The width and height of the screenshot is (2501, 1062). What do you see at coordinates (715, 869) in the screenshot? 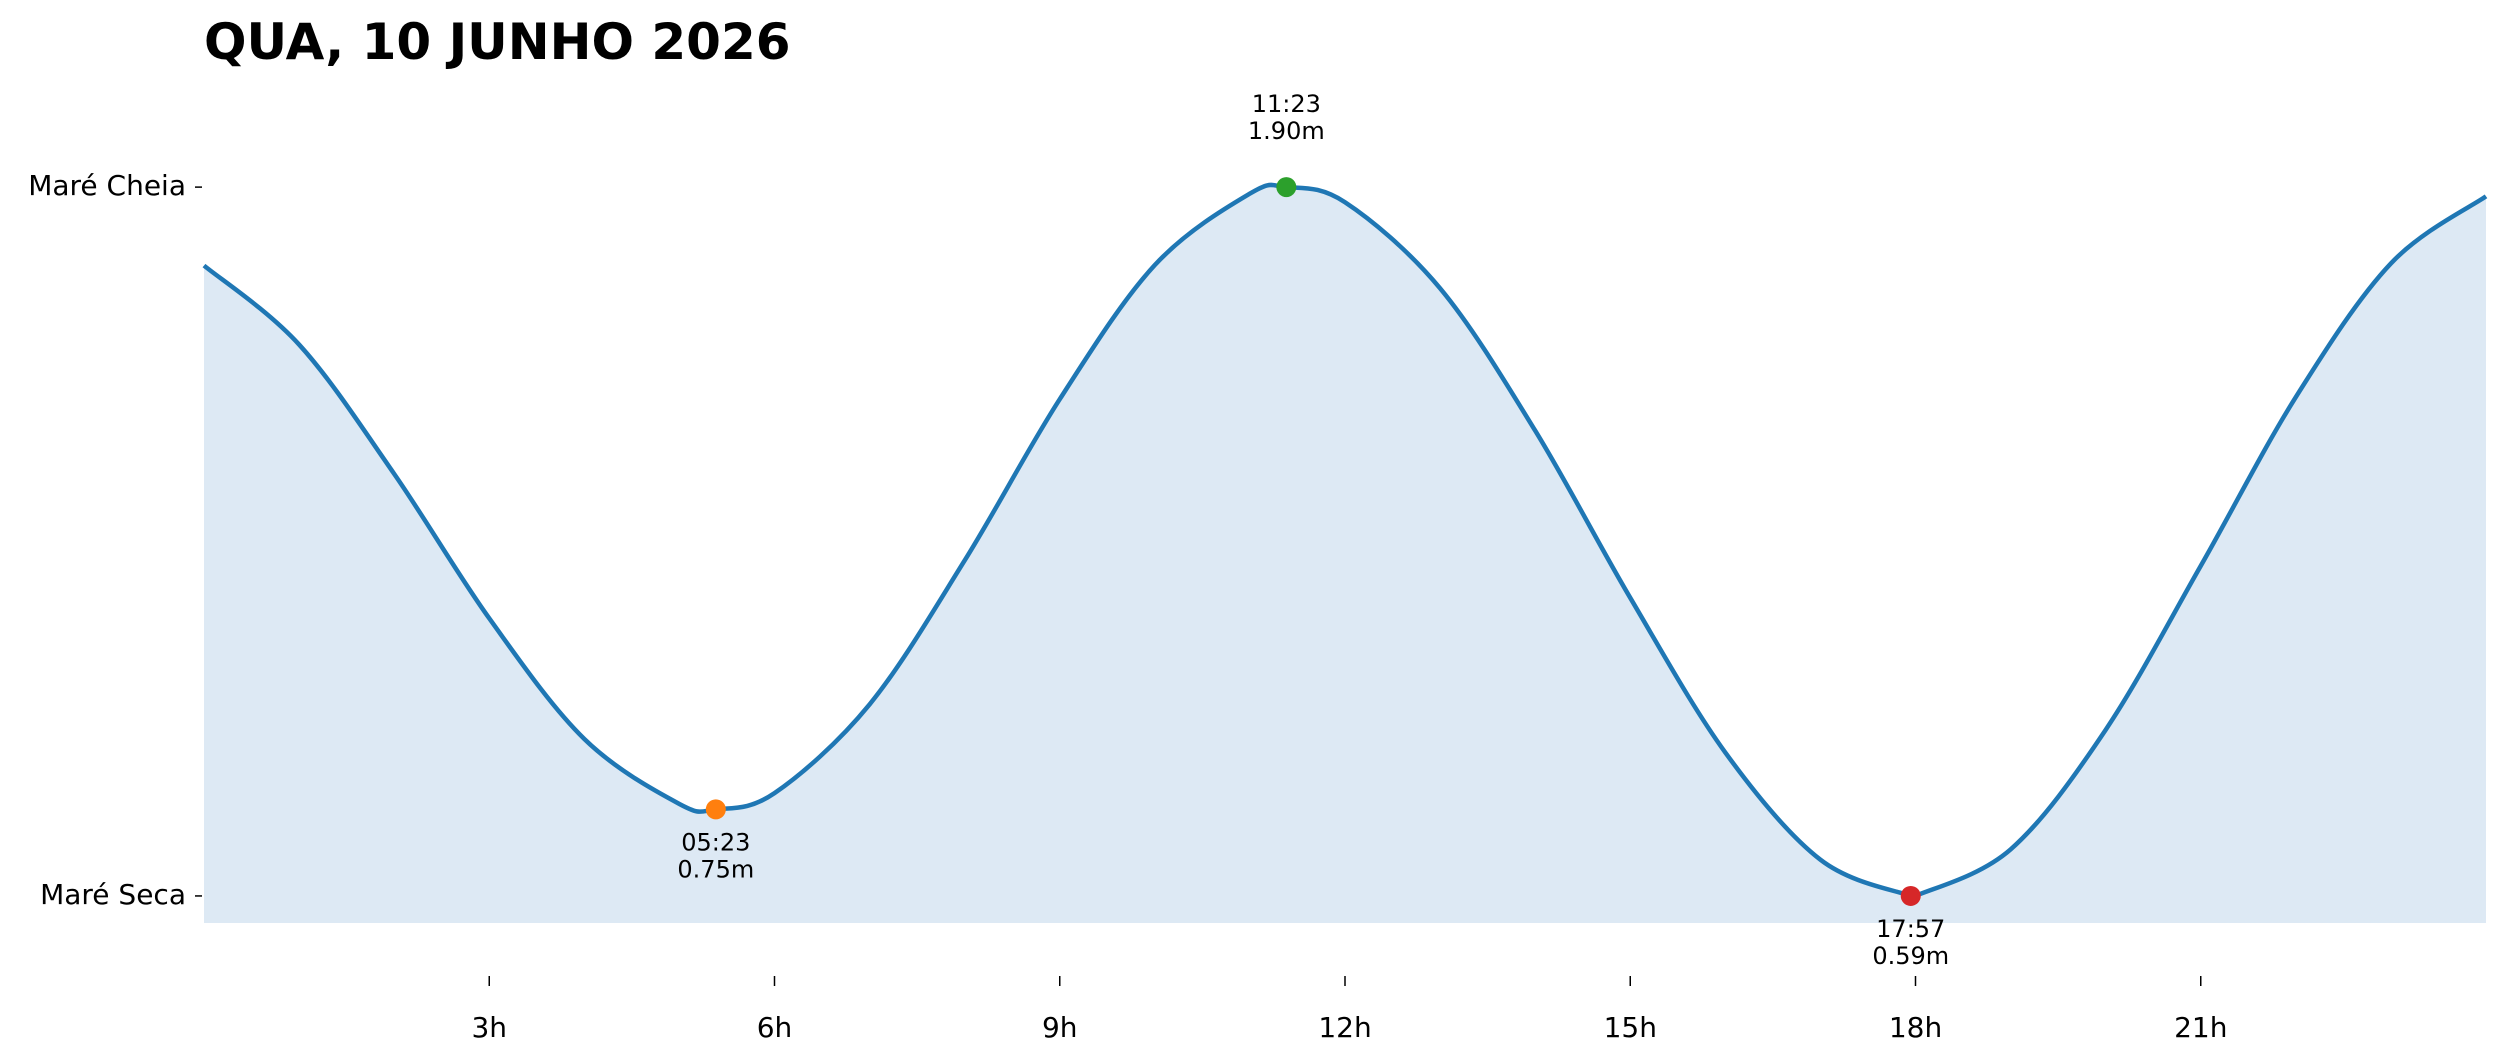
I see `marker-value-label: 0.75m` at bounding box center [715, 869].